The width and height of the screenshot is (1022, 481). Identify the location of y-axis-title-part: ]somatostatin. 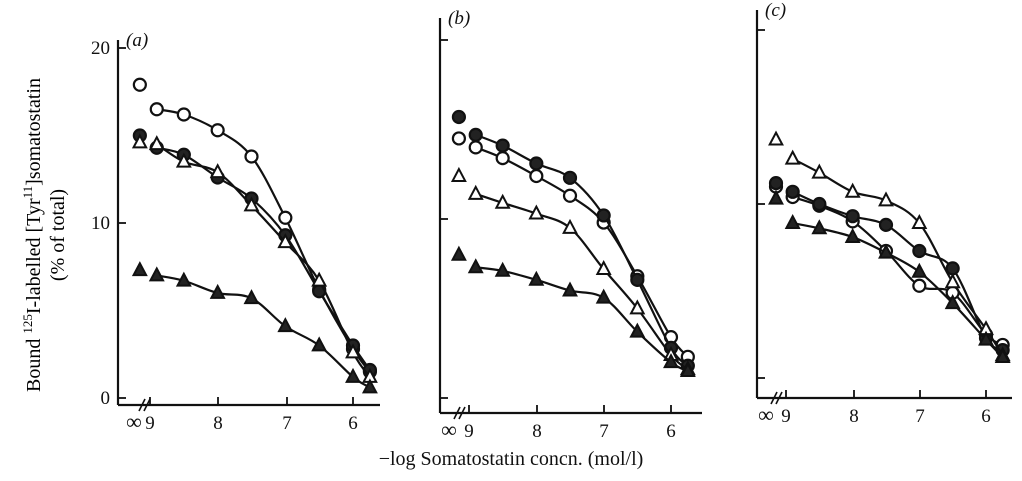
(34, 132).